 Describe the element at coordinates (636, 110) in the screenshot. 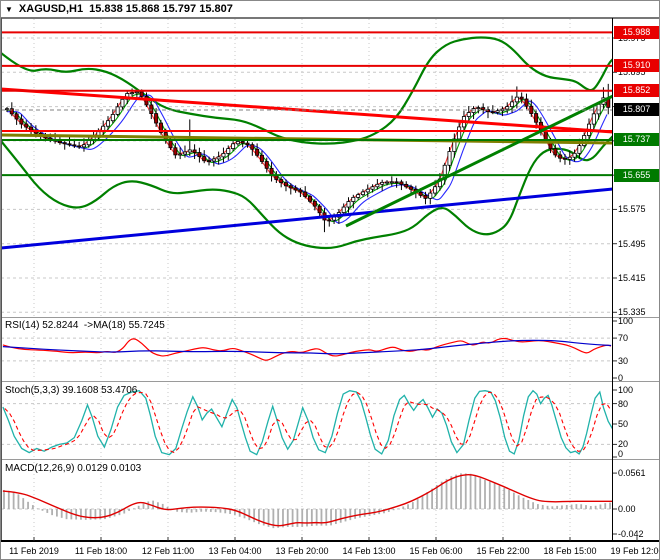

I see `price-level-badge-15.807: 15.807` at that location.